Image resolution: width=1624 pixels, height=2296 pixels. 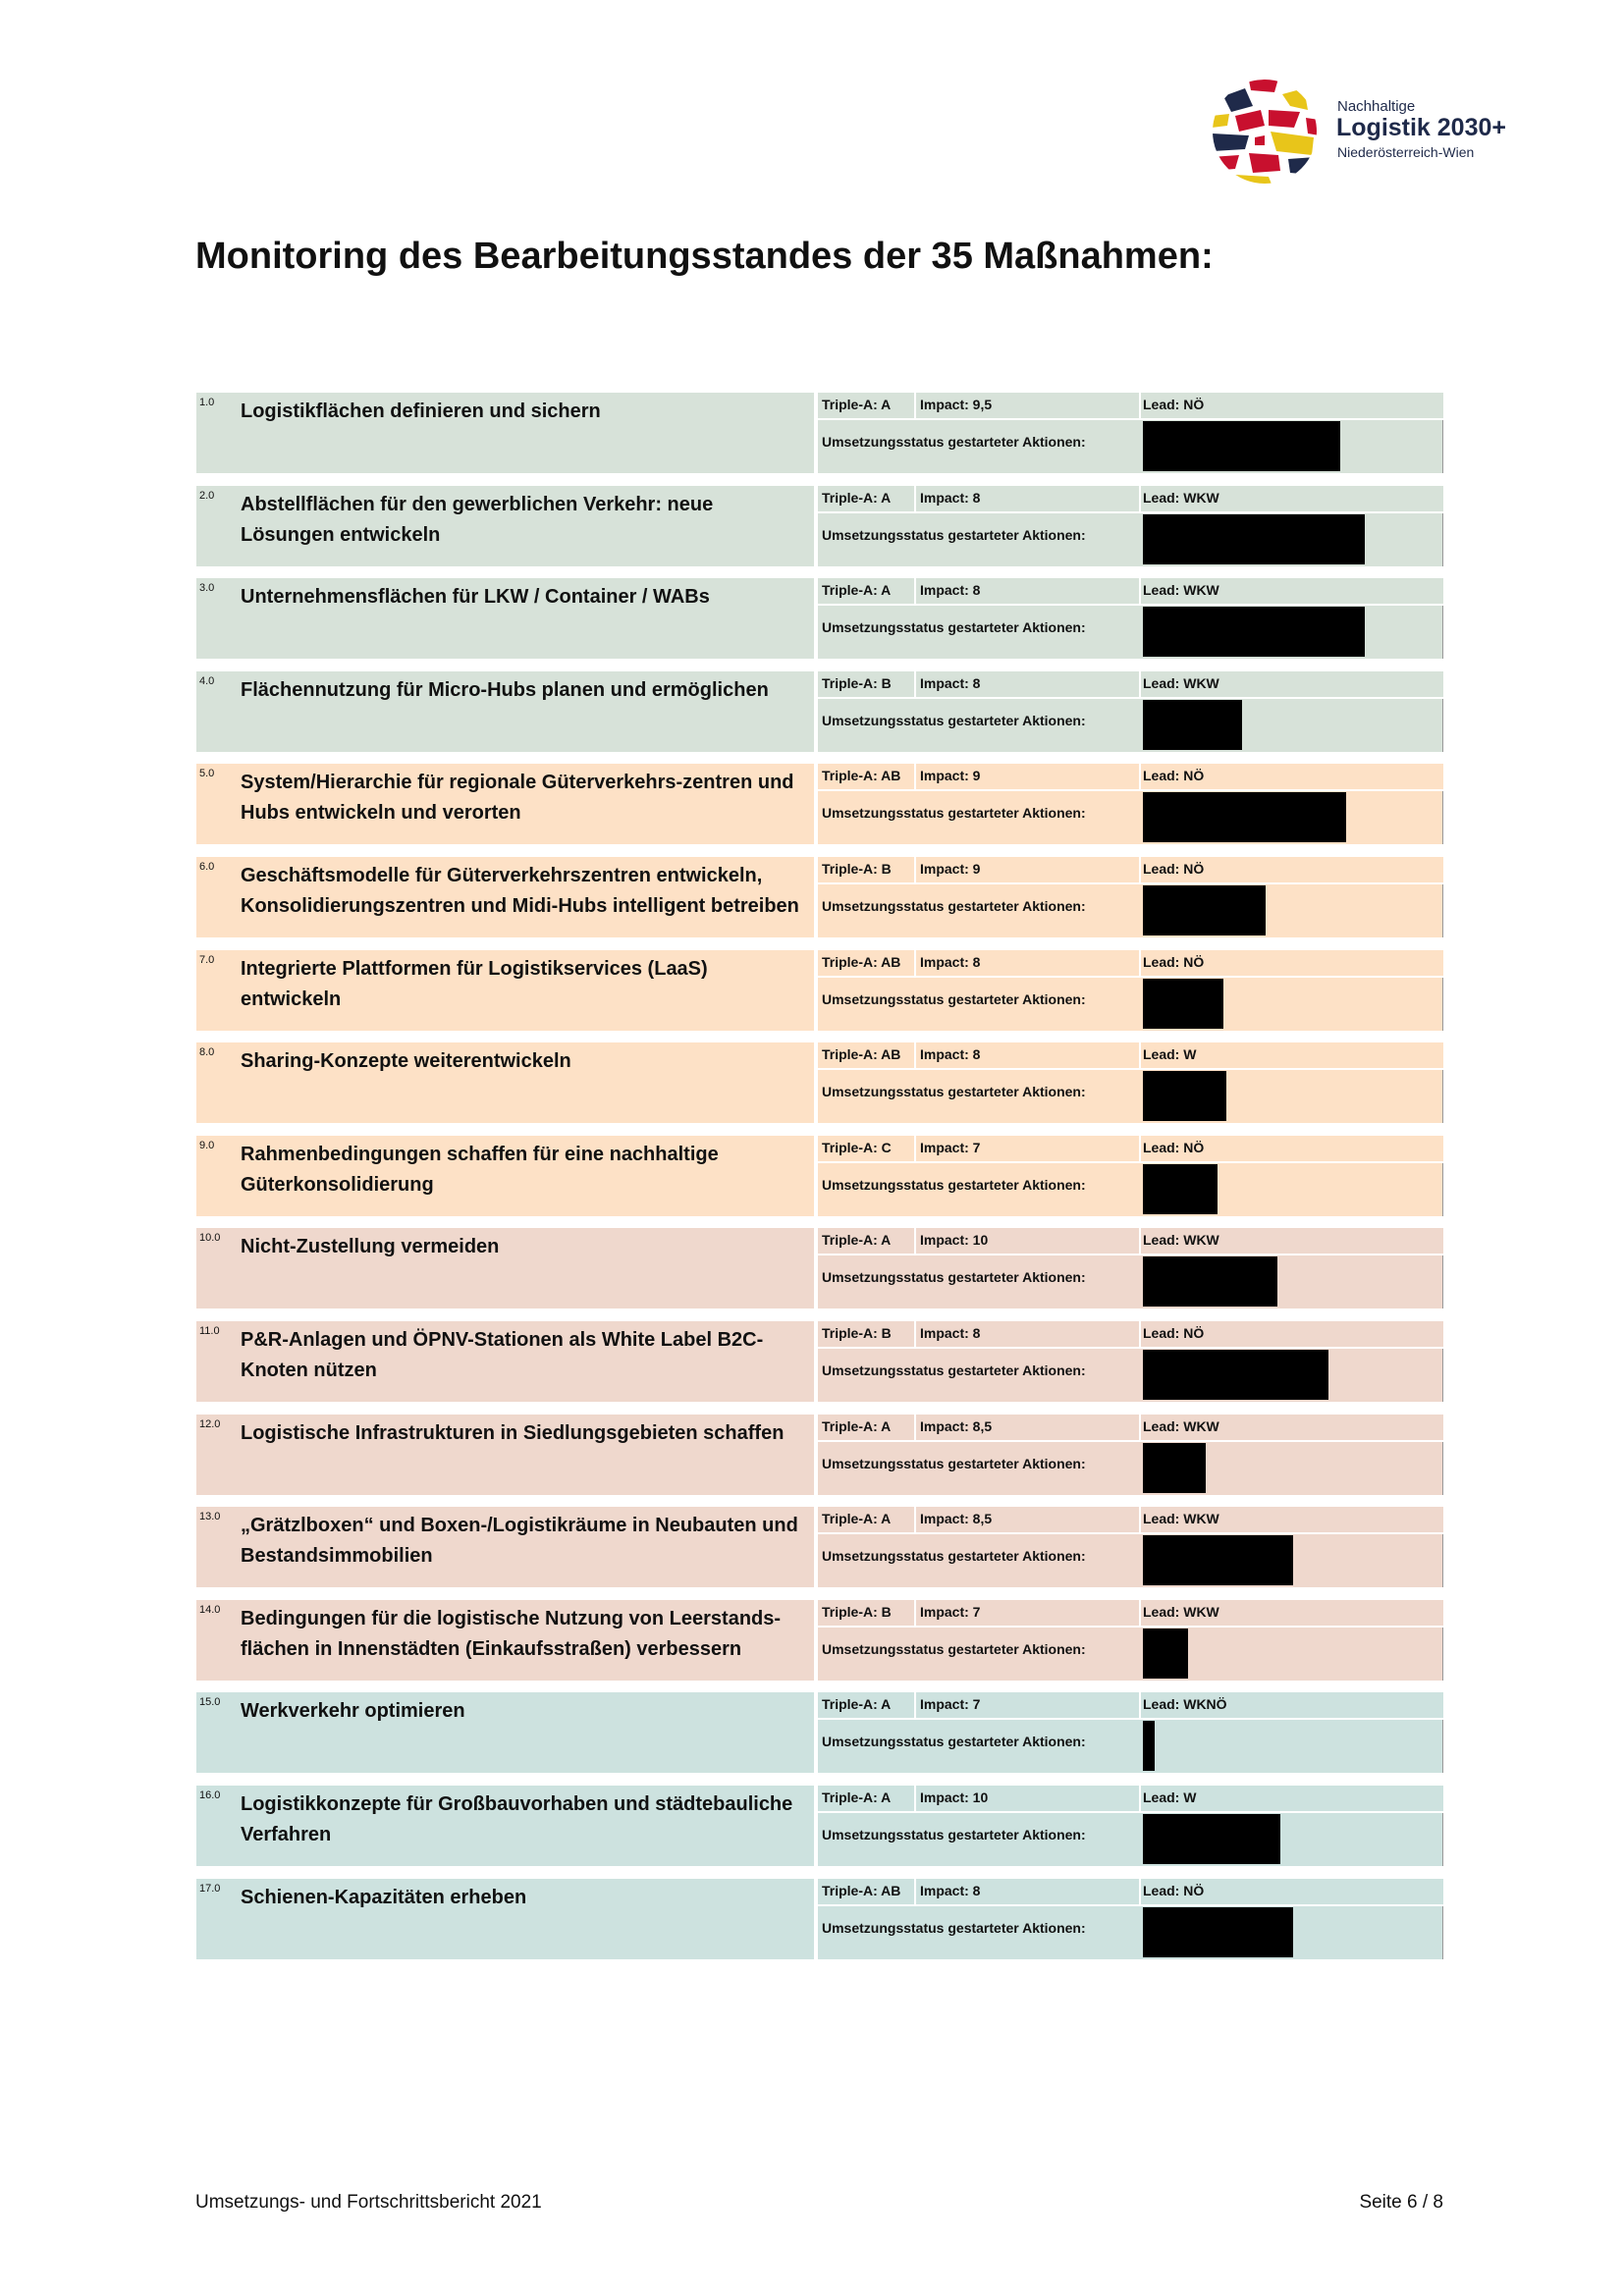 What do you see at coordinates (950, 869) in the screenshot?
I see `impact-score: Impact: 9` at bounding box center [950, 869].